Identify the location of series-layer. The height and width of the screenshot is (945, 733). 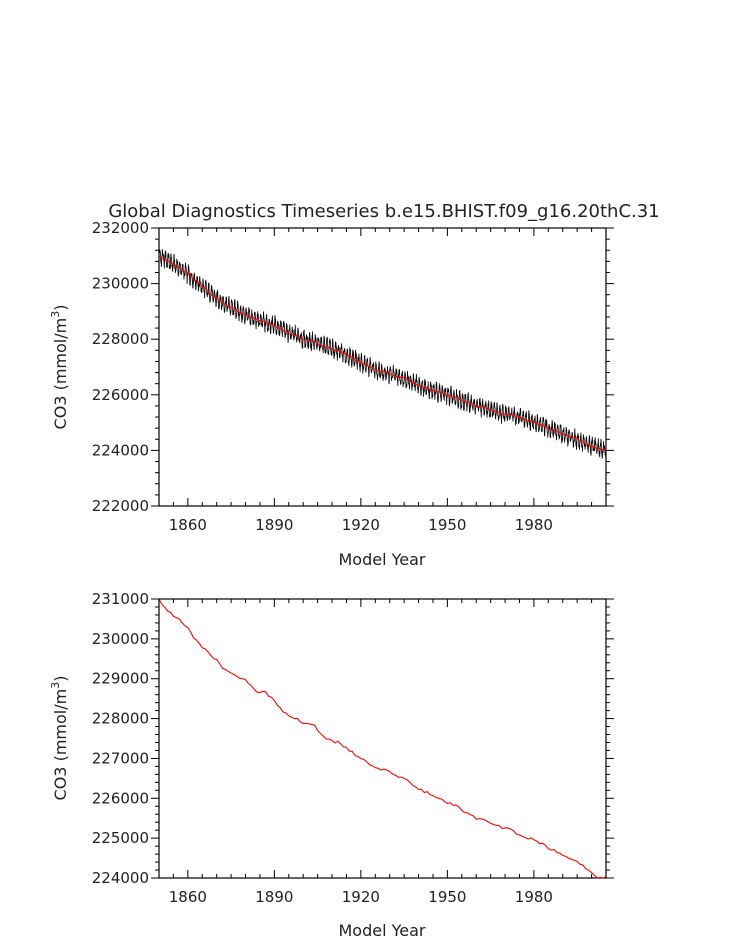
(382, 354).